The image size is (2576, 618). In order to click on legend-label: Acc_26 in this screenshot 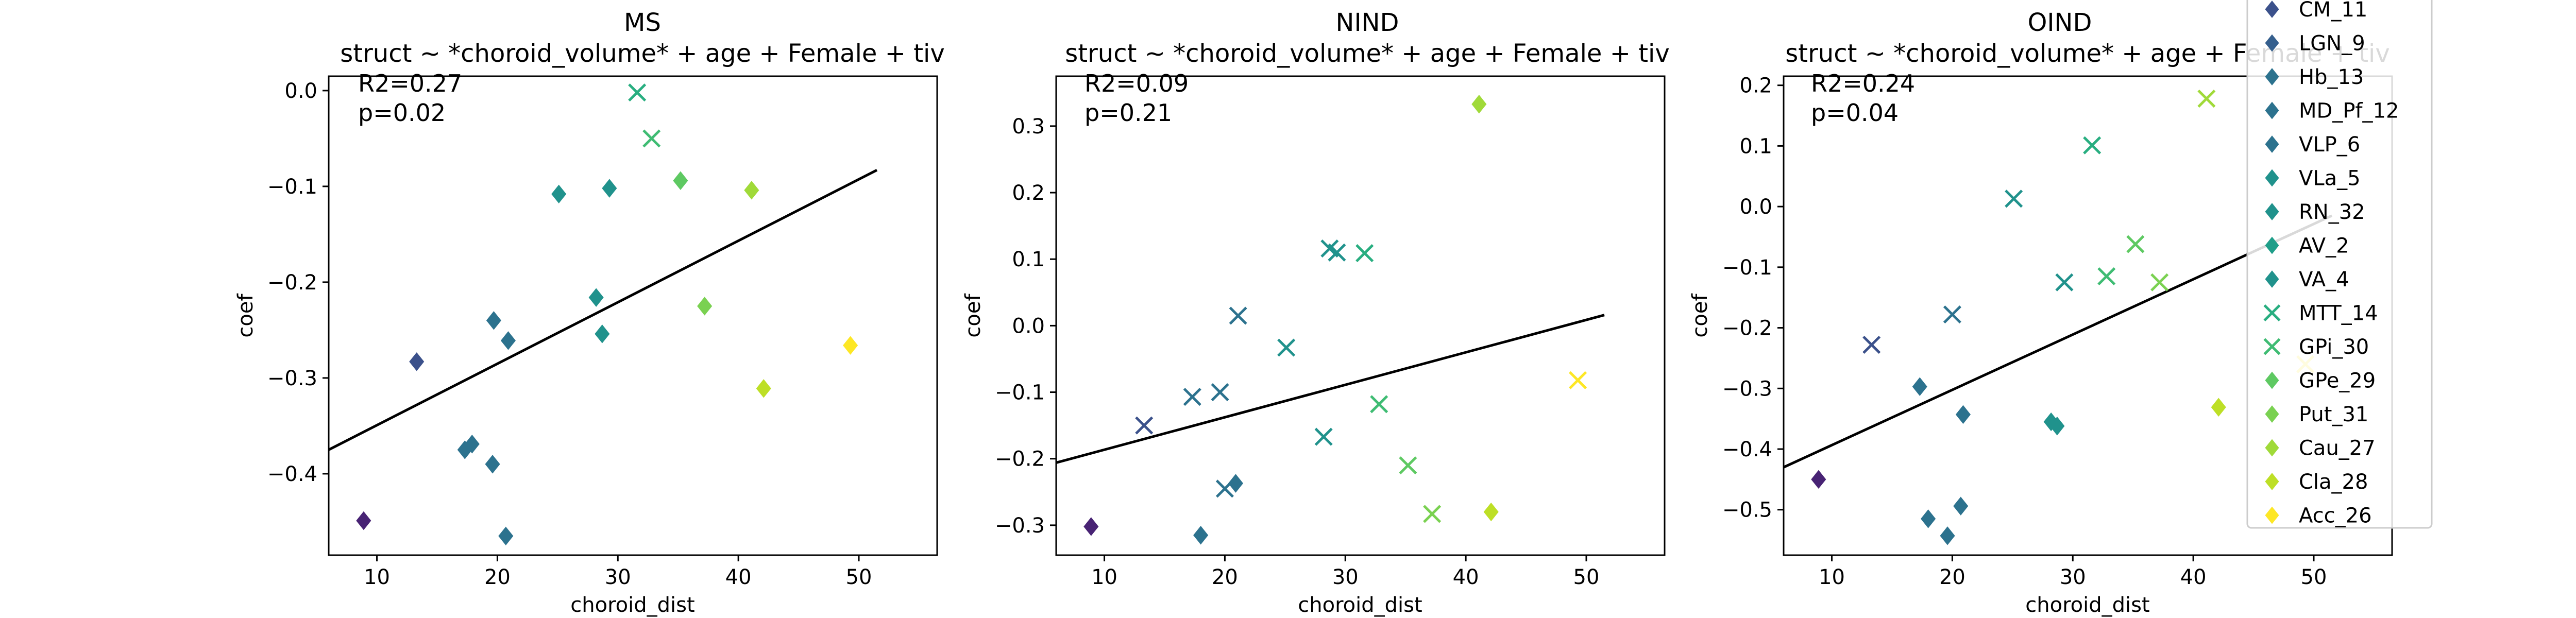, I will do `click(2335, 516)`.